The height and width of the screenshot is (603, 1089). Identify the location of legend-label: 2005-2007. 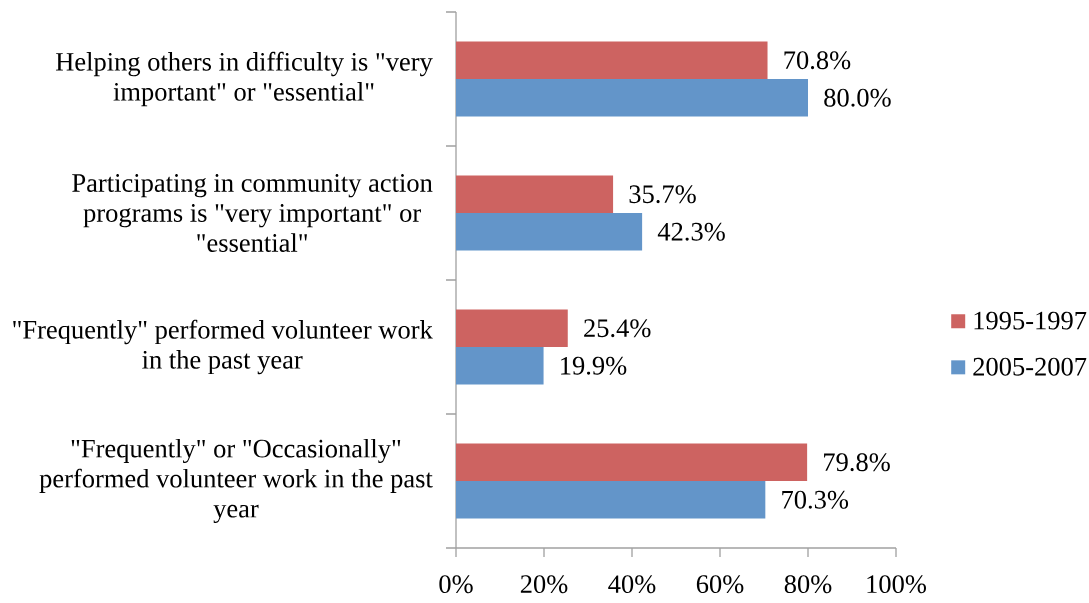
(1030, 366).